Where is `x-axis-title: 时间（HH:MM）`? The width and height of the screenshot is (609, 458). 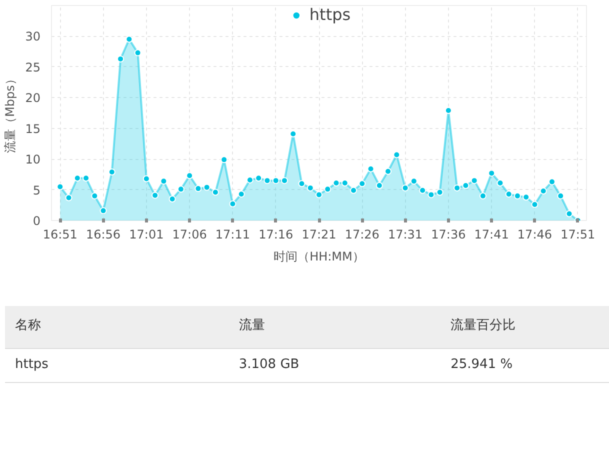 x-axis-title: 时间（HH:MM） is located at coordinates (319, 257).